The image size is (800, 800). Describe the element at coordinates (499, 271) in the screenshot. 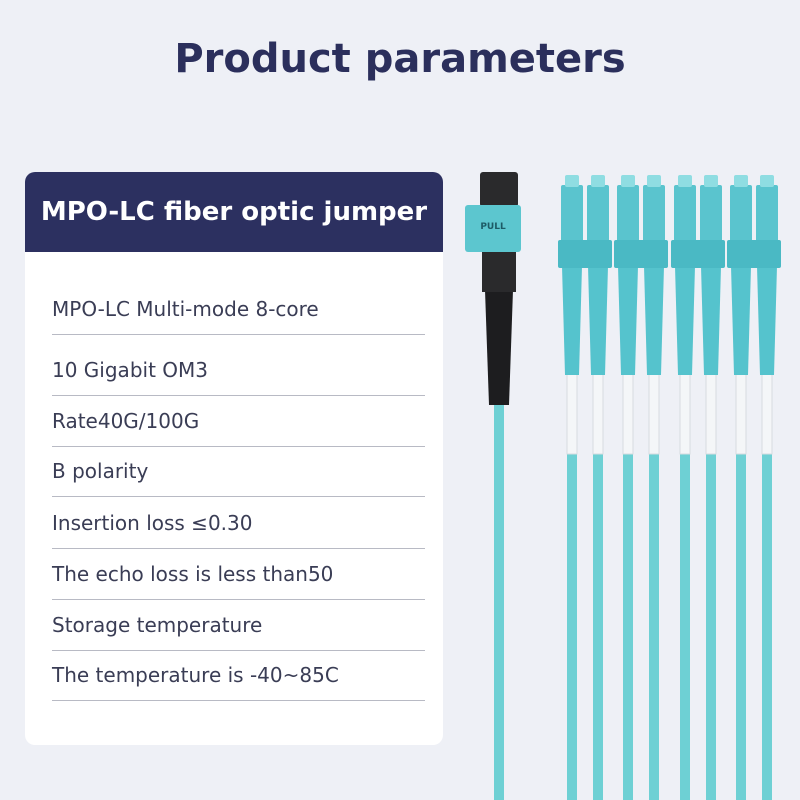

I see `mpo-body-lower` at that location.